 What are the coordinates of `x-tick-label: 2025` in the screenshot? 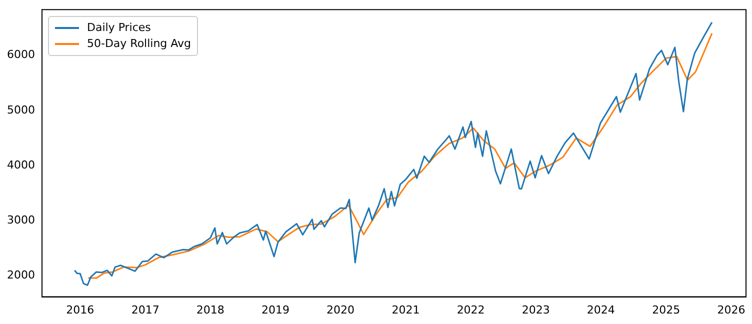 It's located at (666, 309).